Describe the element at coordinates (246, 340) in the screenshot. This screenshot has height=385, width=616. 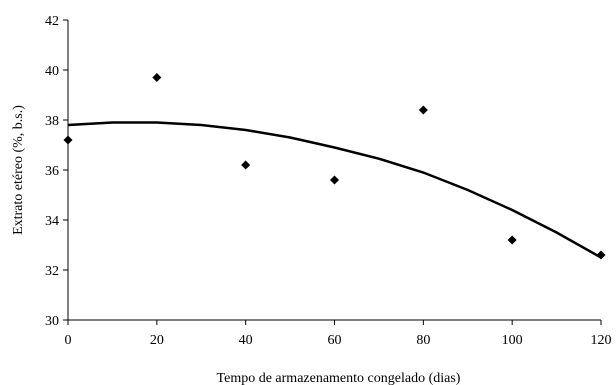
I see `x-tick-label: 40` at that location.